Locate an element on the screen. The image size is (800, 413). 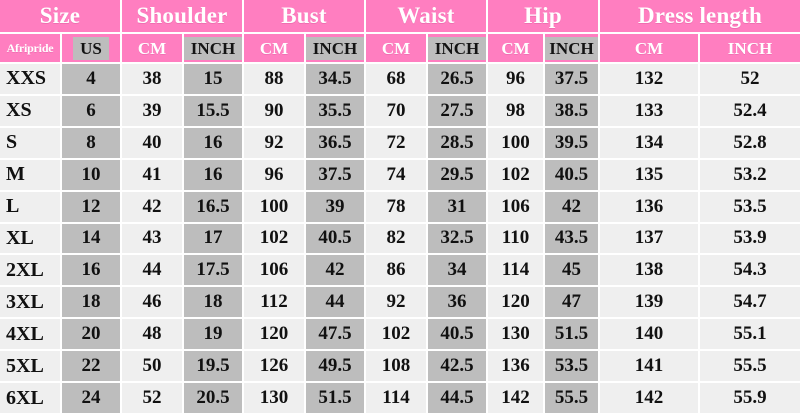
size-label-cell: XL is located at coordinates (31, 238).